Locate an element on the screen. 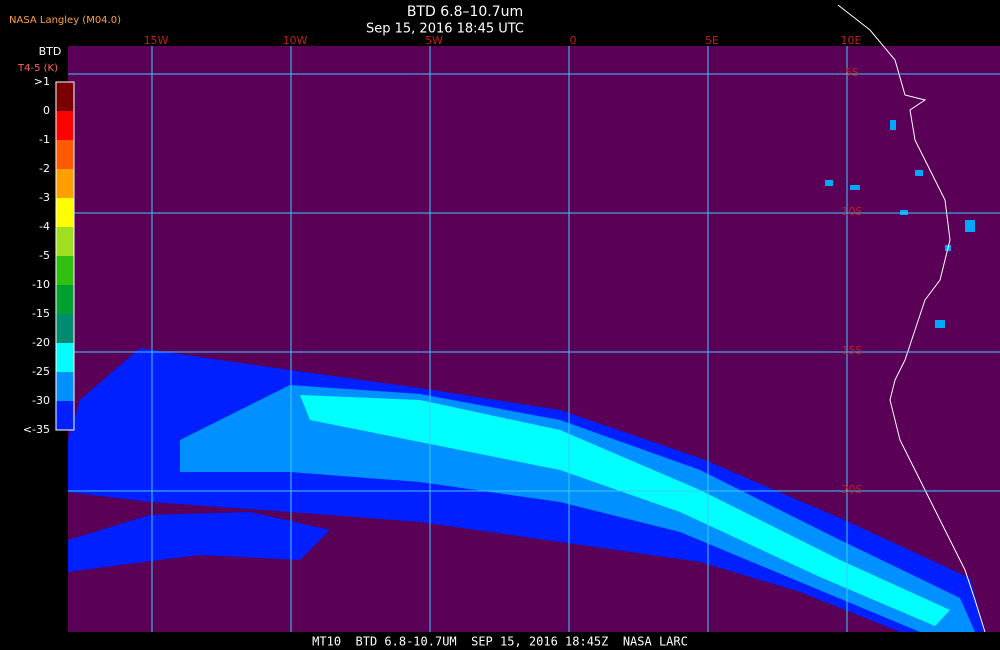 Image resolution: width=1000 pixels, height=650 pixels. legend-label: <-35 is located at coordinates (36, 429).